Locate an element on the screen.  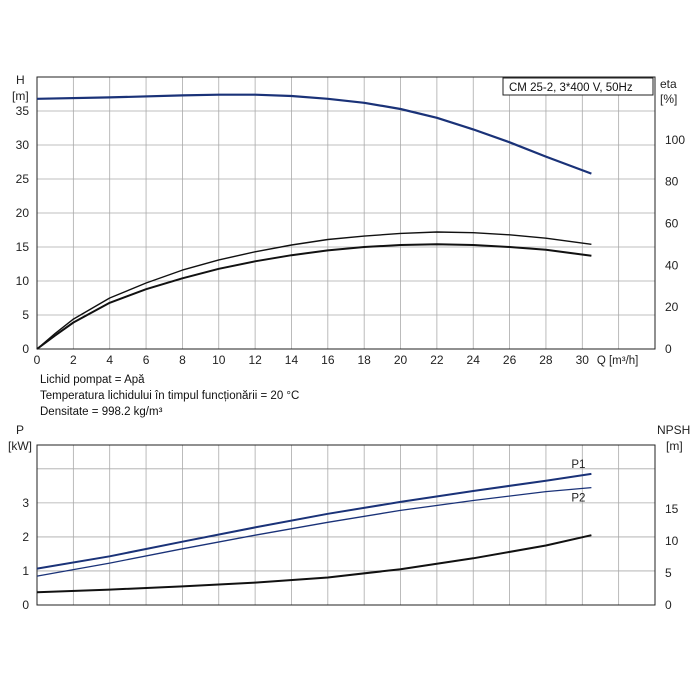
power-p1-curve is located at coordinates (314, 521).